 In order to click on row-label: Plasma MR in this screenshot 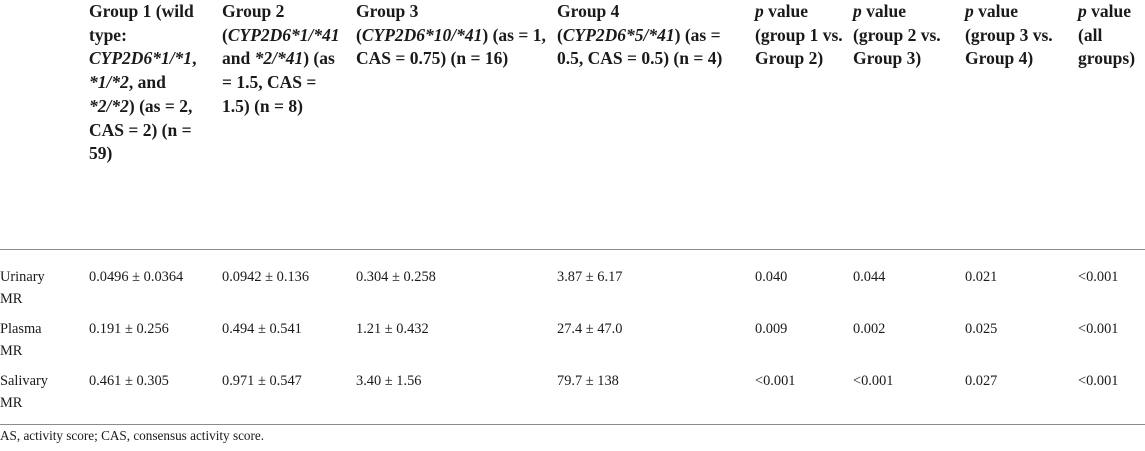, I will do `click(21, 340)`.